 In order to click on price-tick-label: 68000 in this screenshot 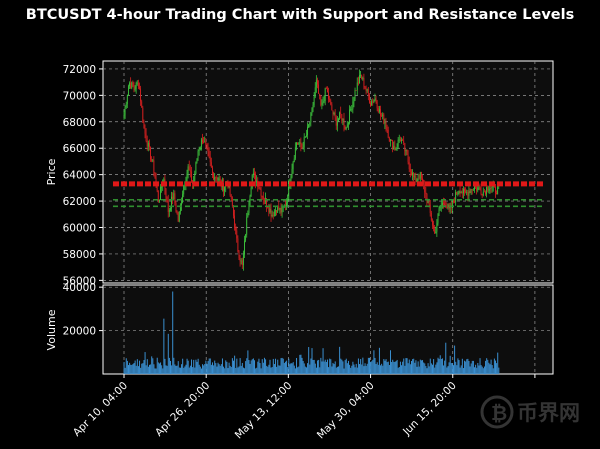, I will do `click(79, 123)`.